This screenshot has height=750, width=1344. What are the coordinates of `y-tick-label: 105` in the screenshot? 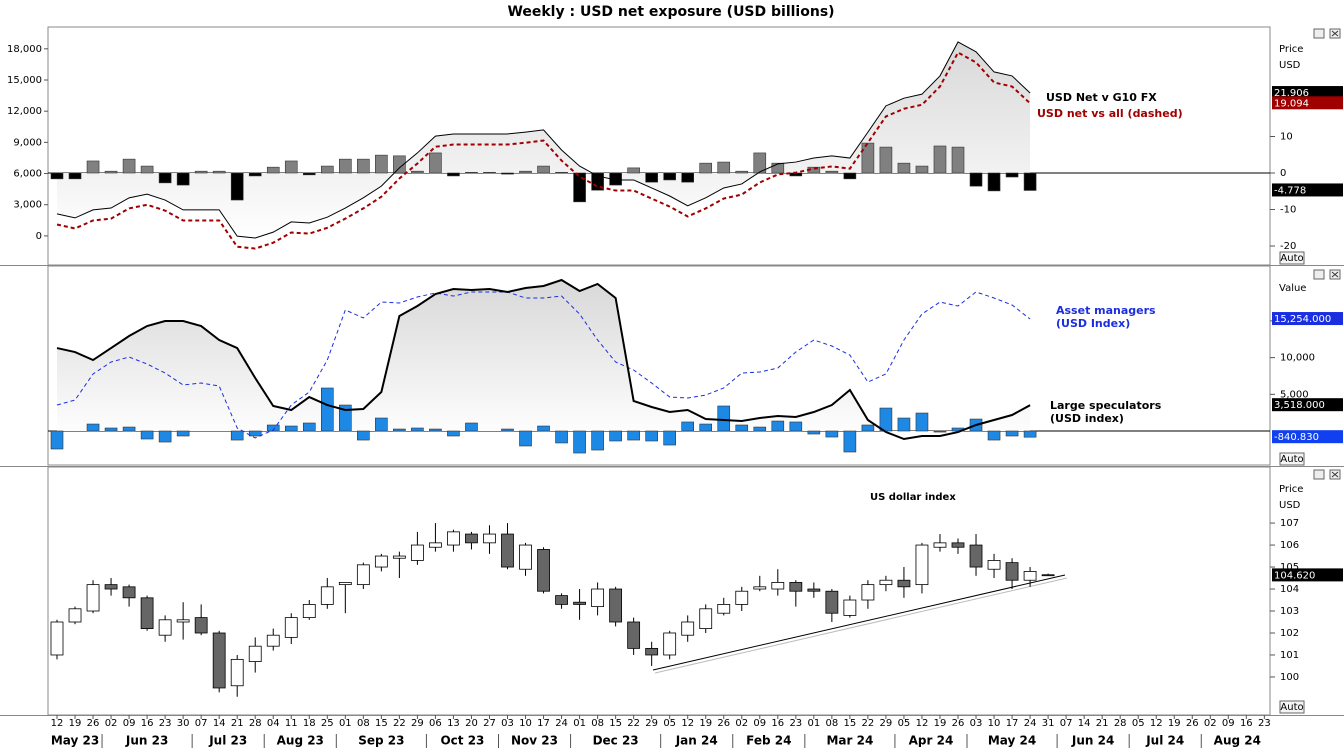 It's located at (1289, 567).